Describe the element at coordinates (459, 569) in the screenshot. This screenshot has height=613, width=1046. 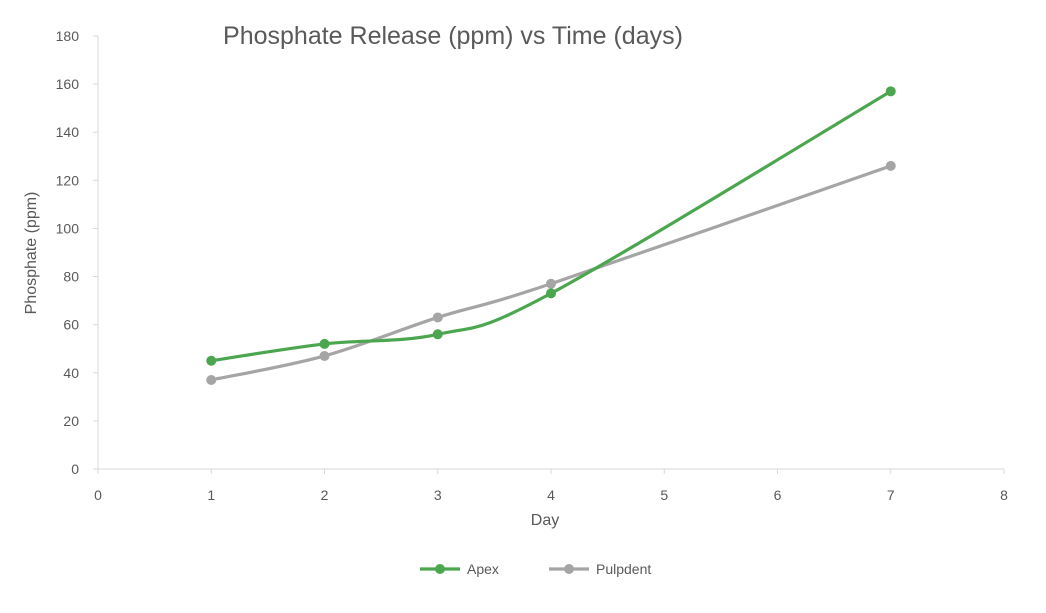
I see `legend-item-apex: Apex` at that location.